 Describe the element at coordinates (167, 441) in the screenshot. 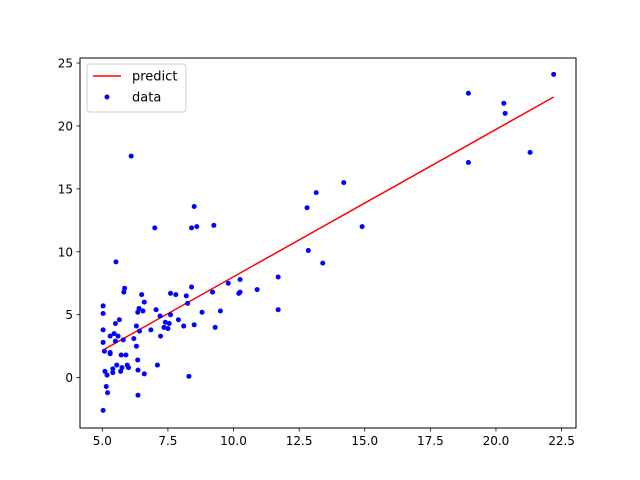

I see `x-tick-label: 7.5` at that location.